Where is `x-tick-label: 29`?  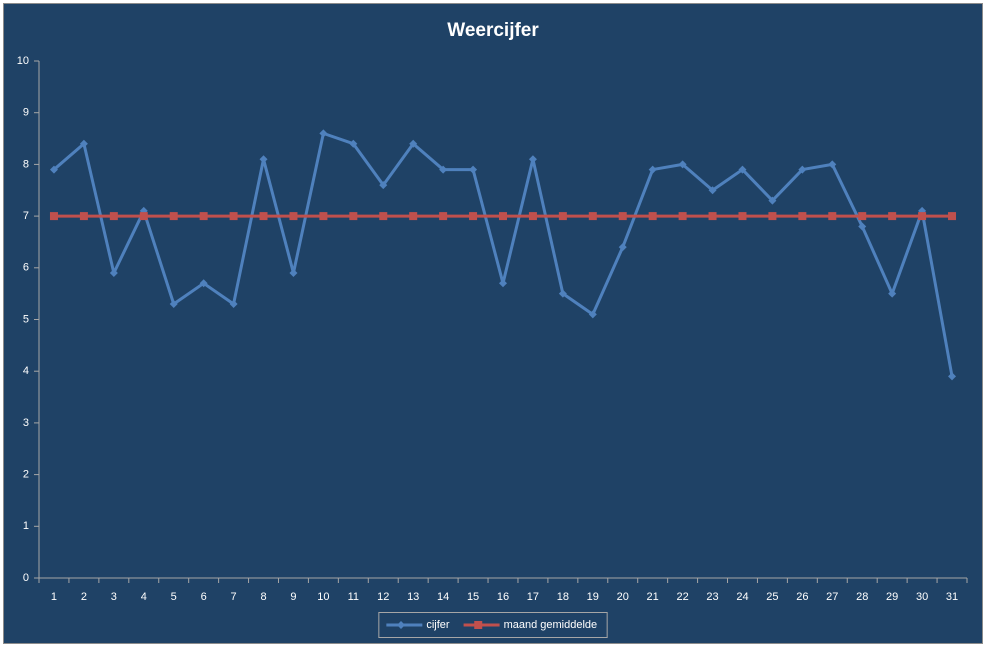 x-tick-label: 29 is located at coordinates (892, 597).